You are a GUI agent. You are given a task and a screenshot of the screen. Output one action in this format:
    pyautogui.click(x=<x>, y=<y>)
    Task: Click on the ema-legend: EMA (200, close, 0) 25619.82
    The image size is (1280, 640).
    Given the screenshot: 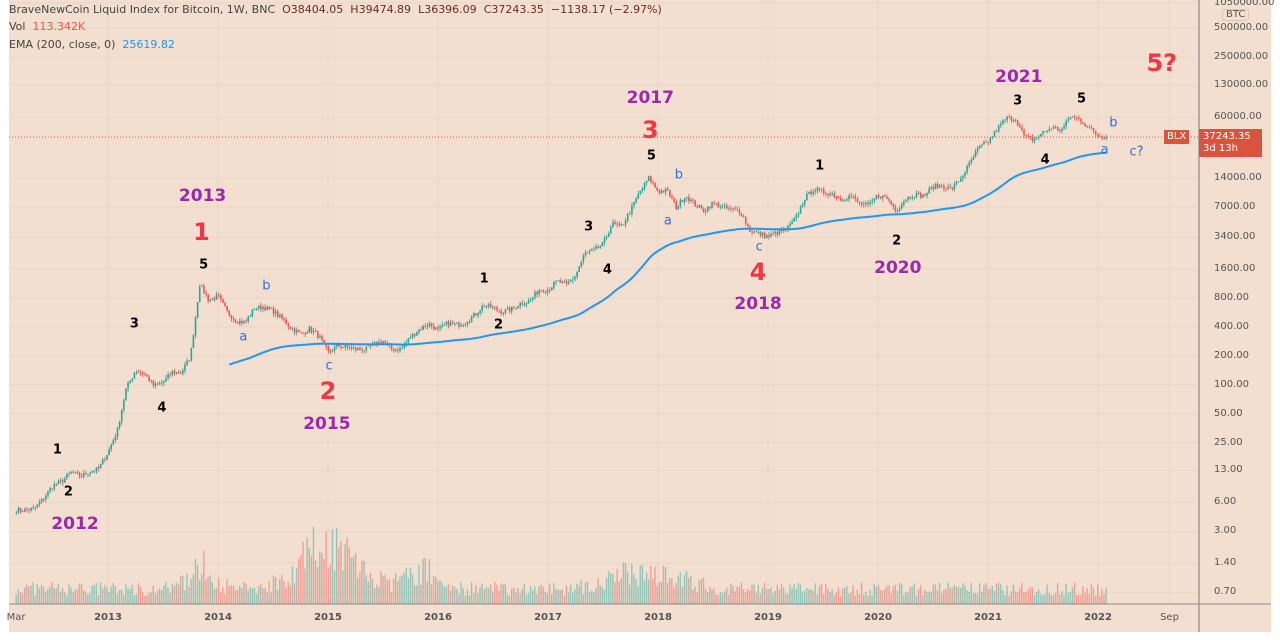 What is the action you would take?
    pyautogui.click(x=92, y=44)
    